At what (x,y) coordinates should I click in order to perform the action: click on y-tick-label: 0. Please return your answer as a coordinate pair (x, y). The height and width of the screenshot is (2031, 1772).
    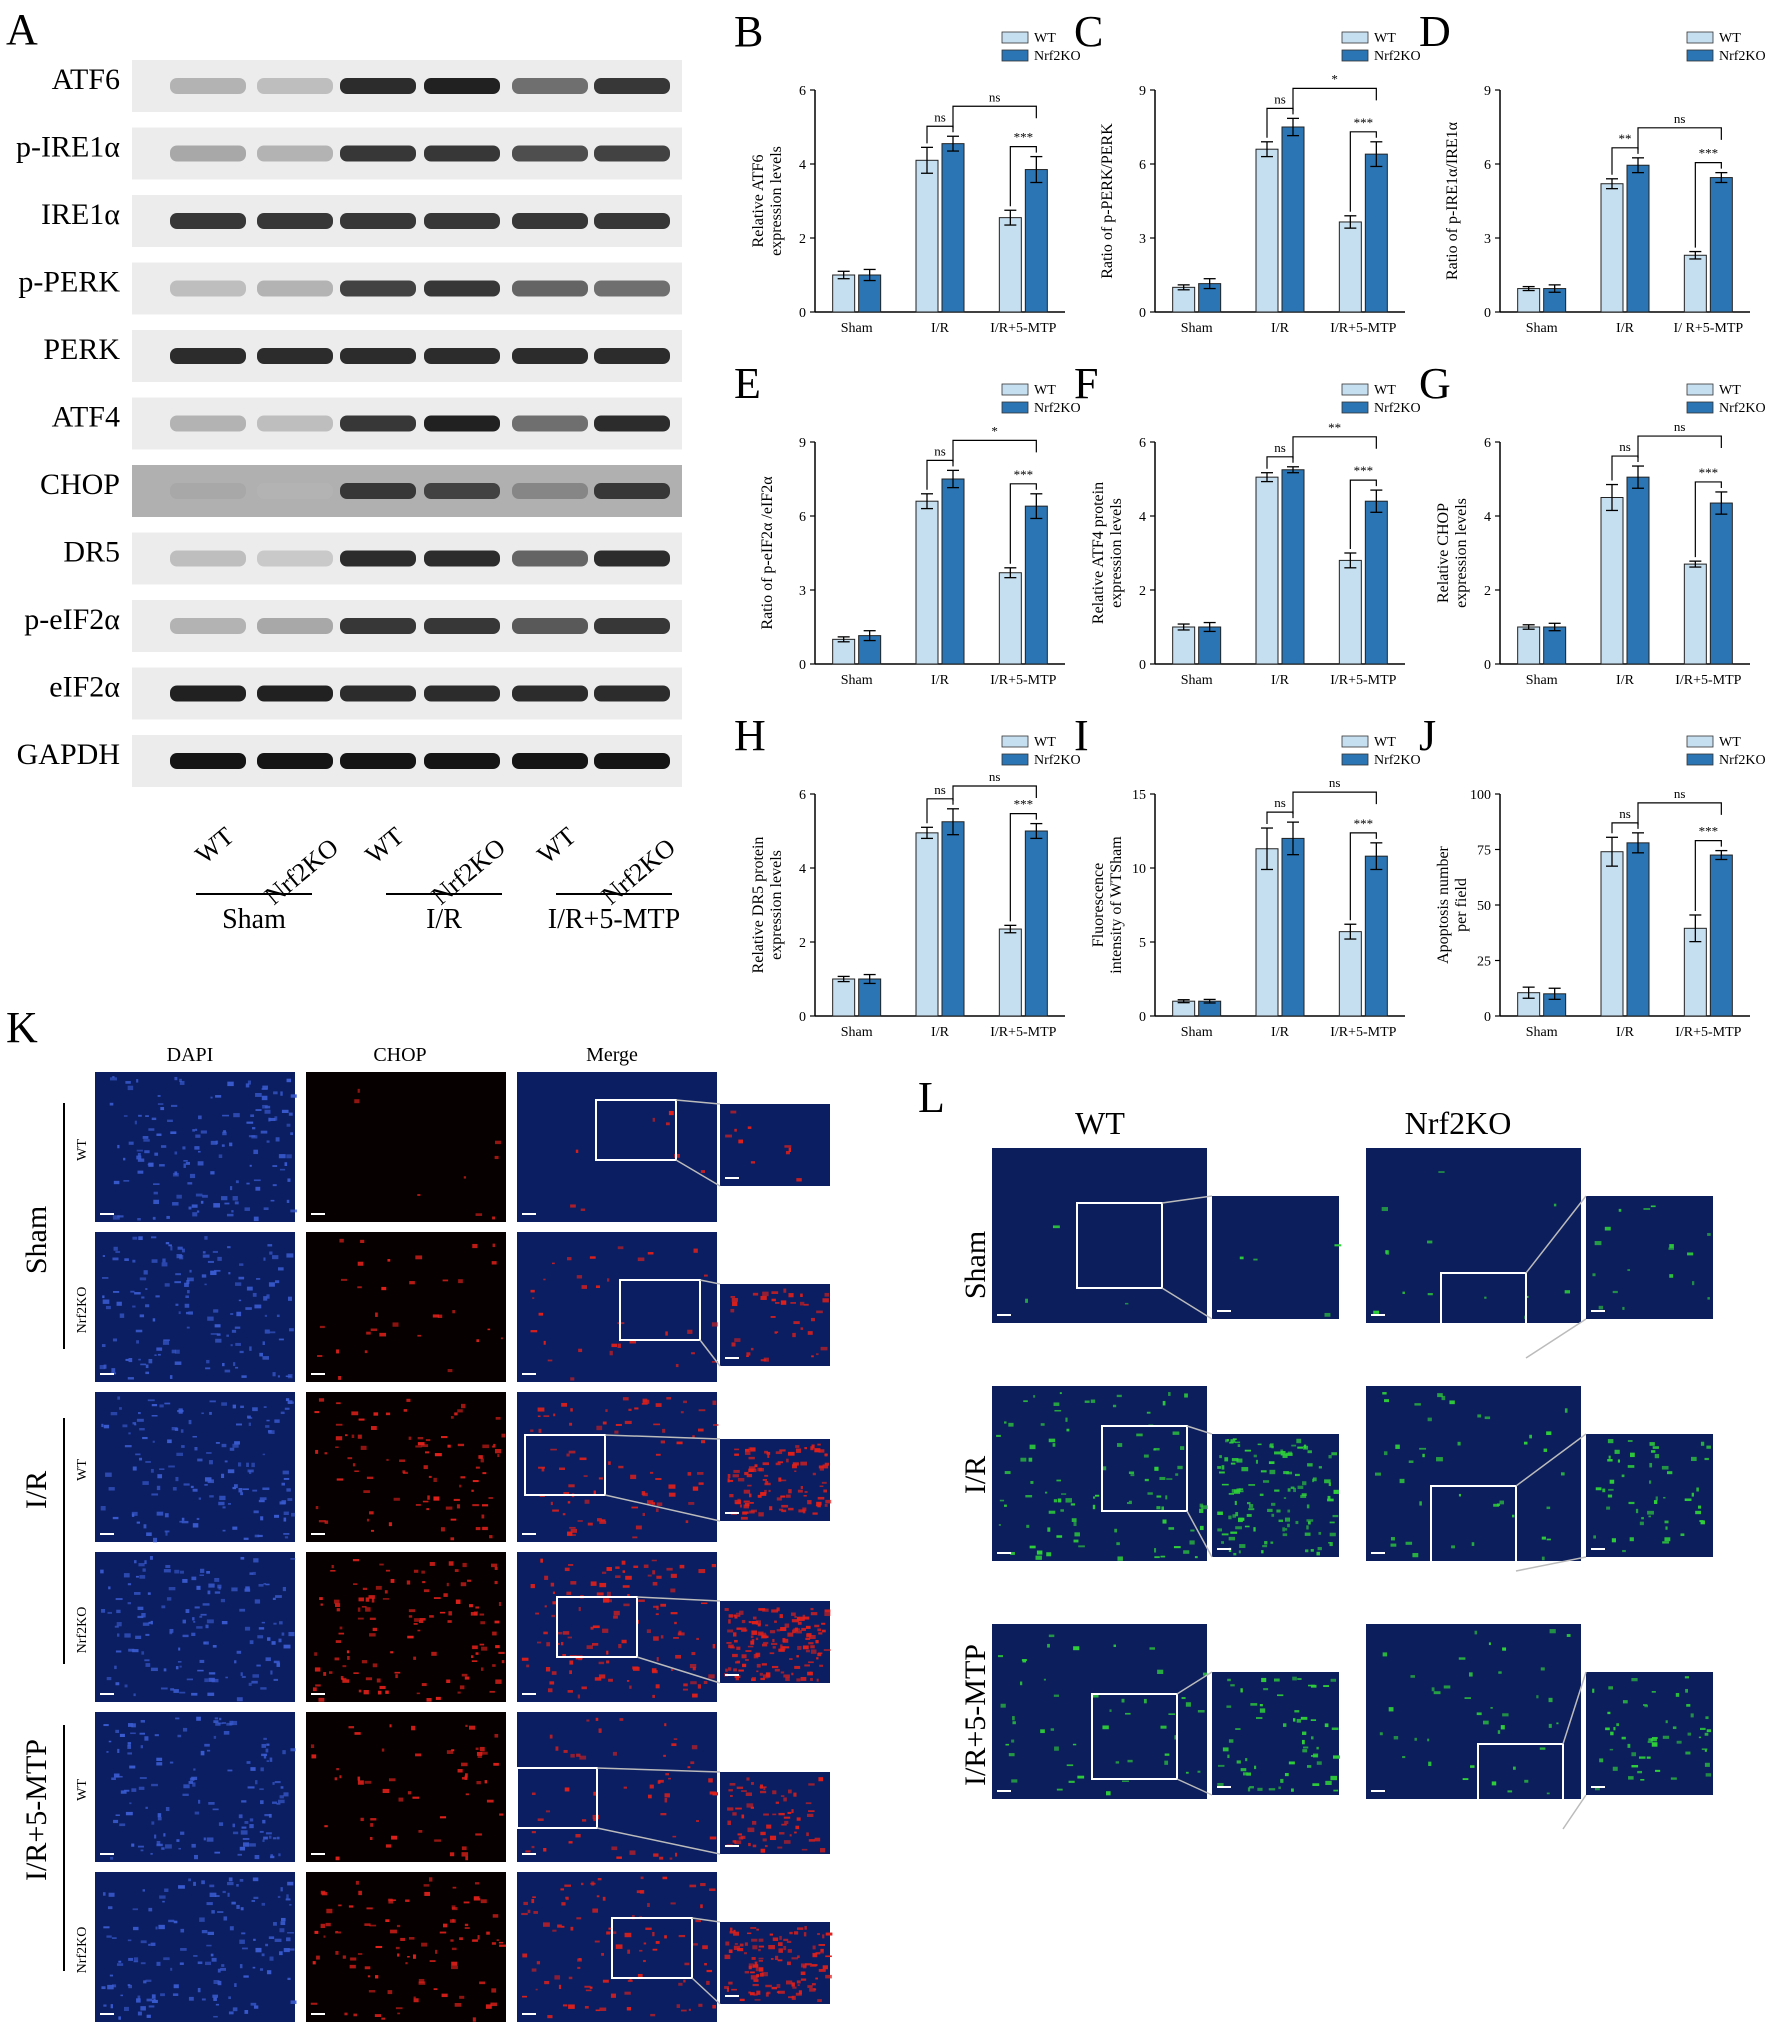
    Looking at the image, I should click on (1487, 313).